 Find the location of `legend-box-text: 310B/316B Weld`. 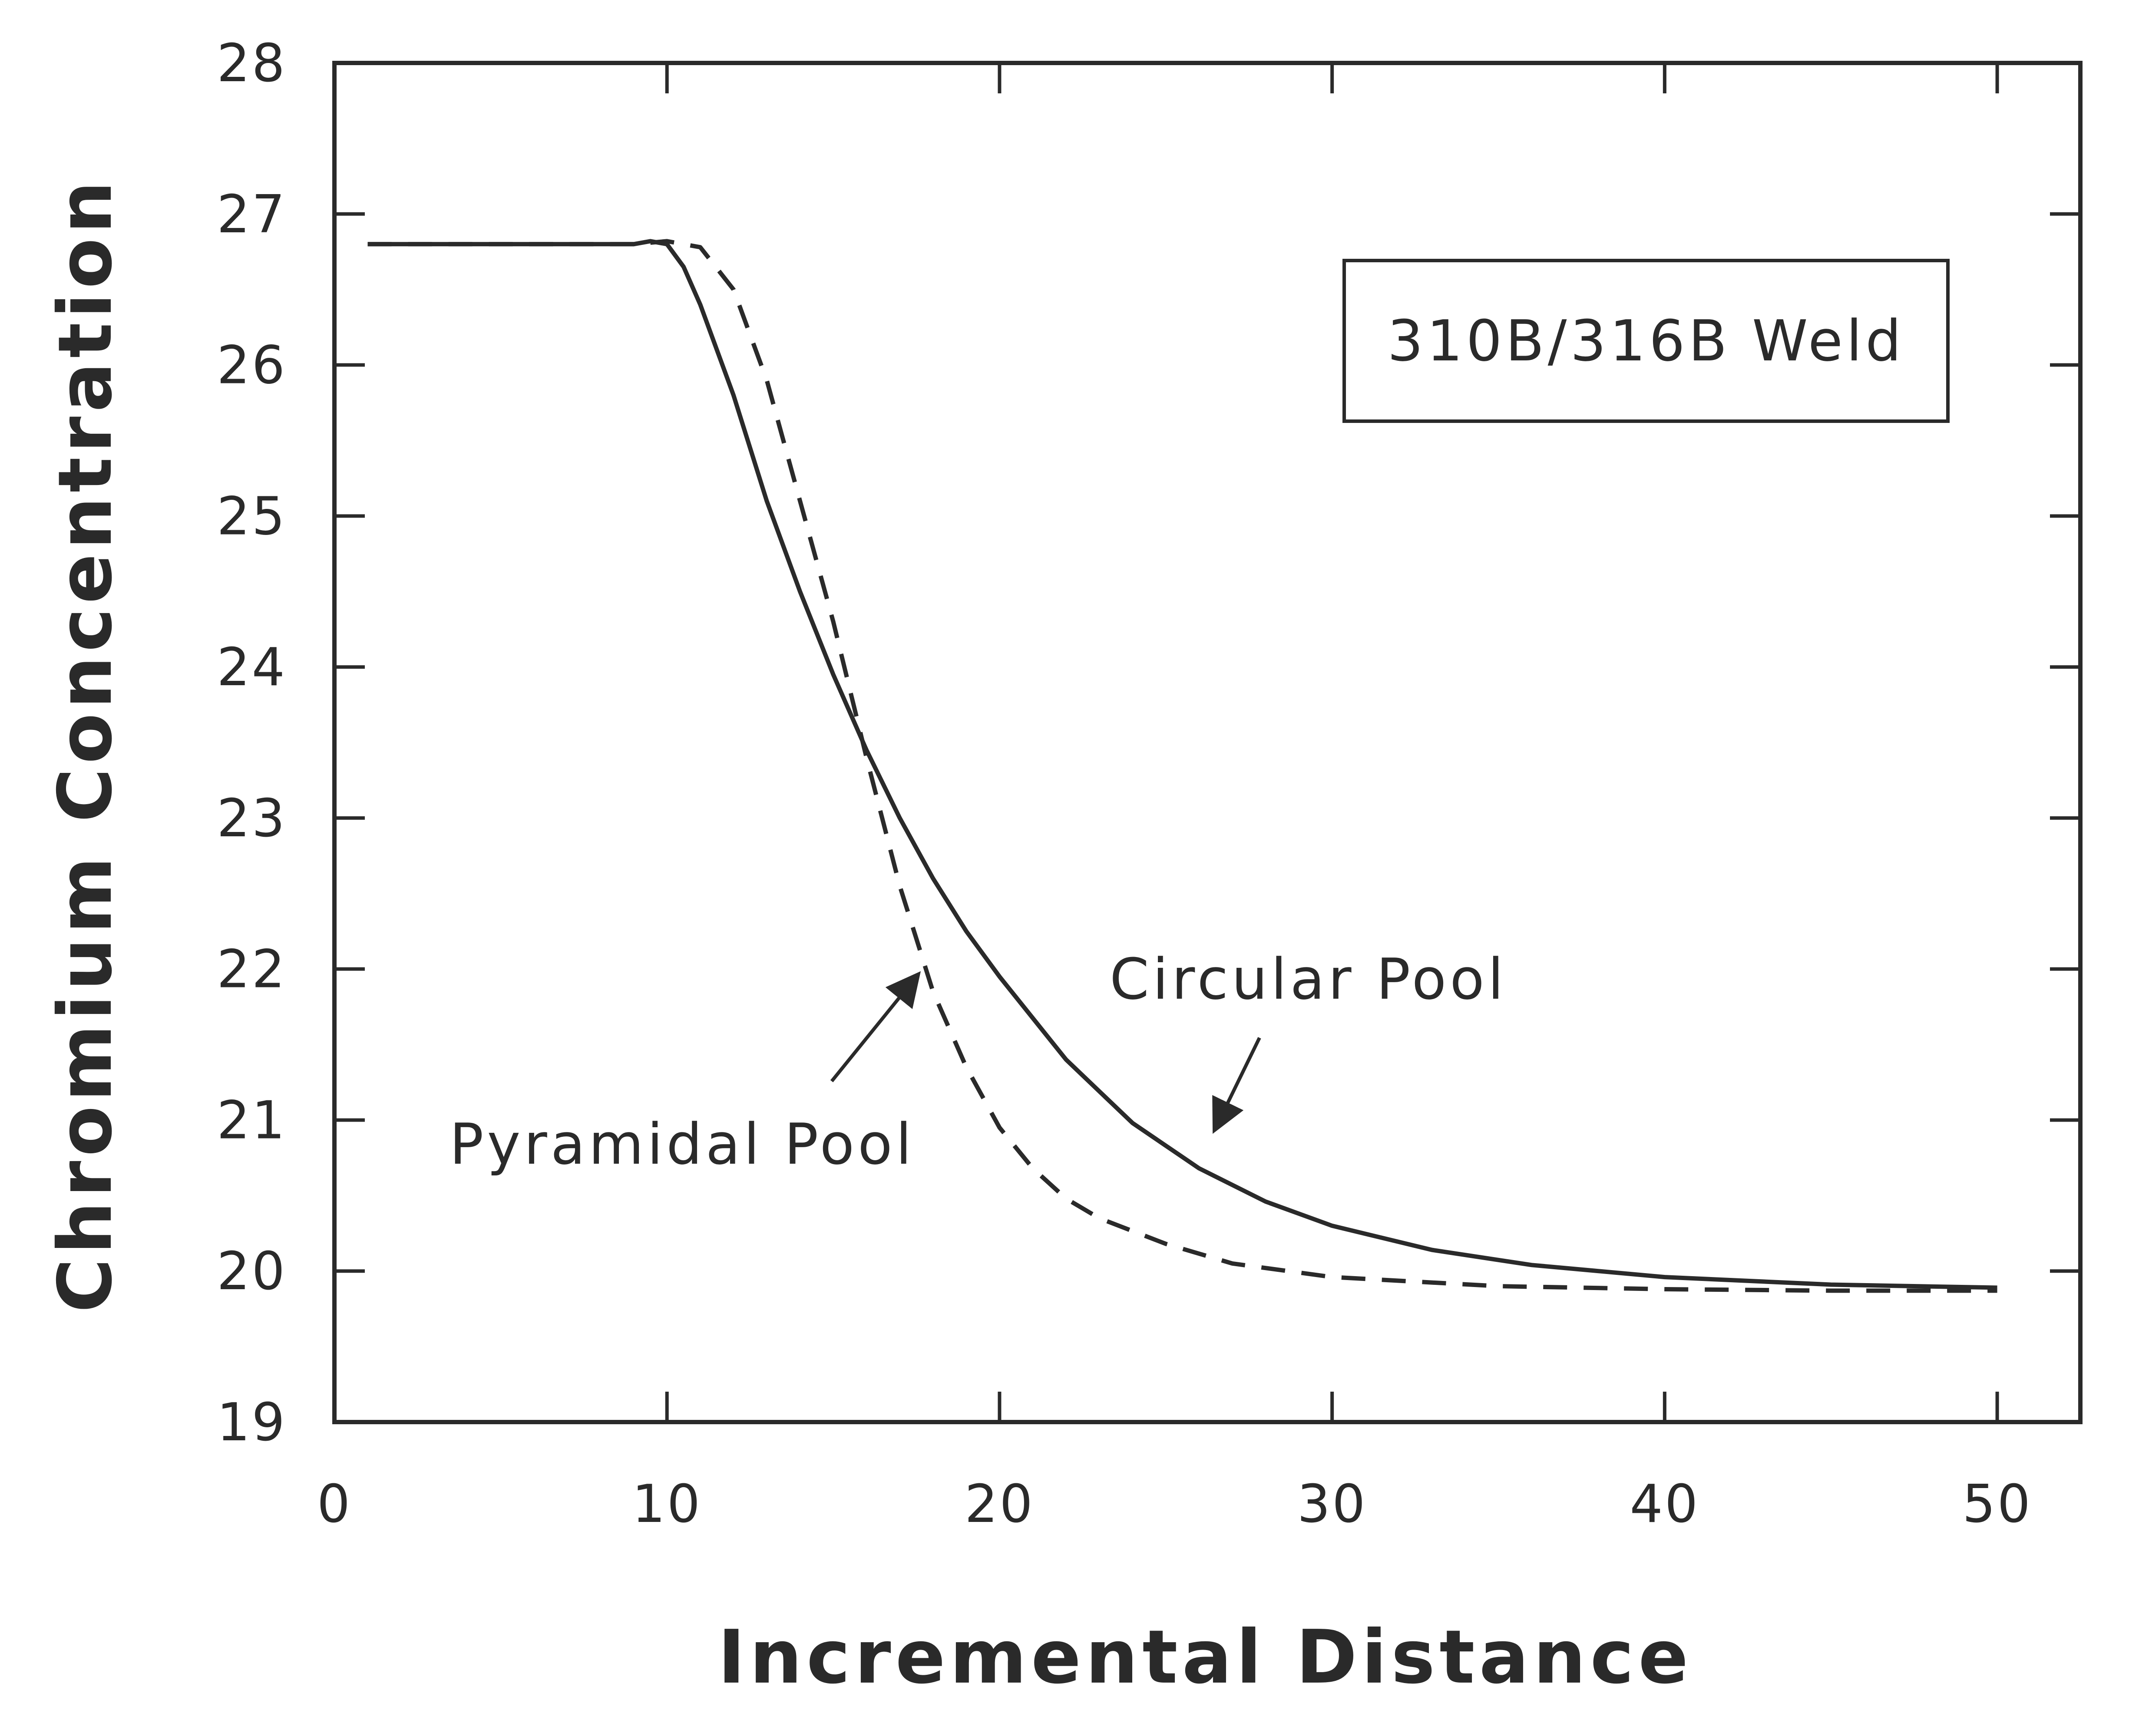

legend-box-text: 310B/316B Weld is located at coordinates (1645, 341).